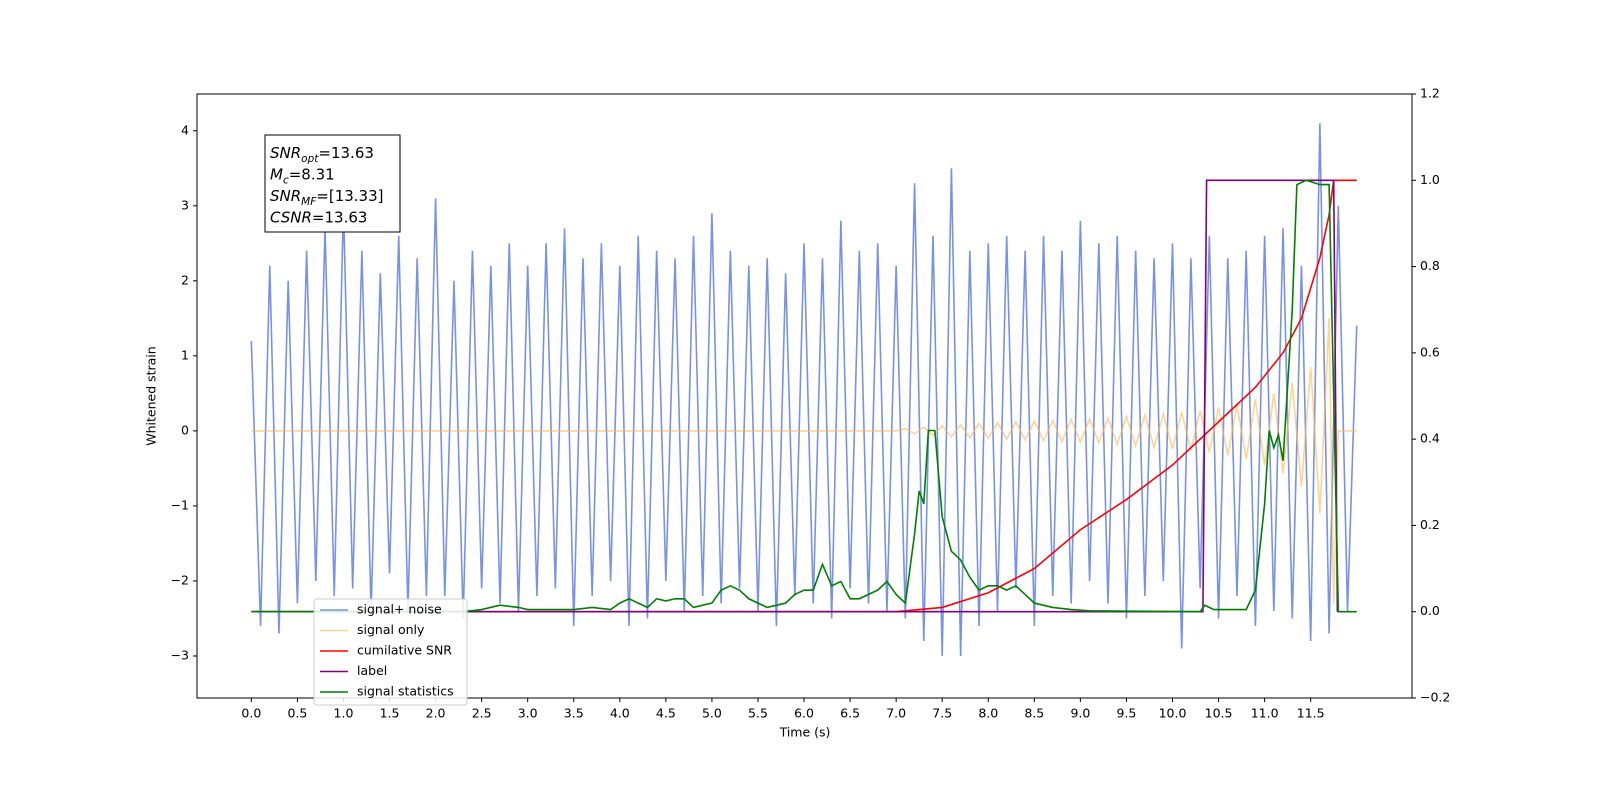 The width and height of the screenshot is (1600, 800). Describe the element at coordinates (1080, 713) in the screenshot. I see `x-tick-label: 9.0` at that location.